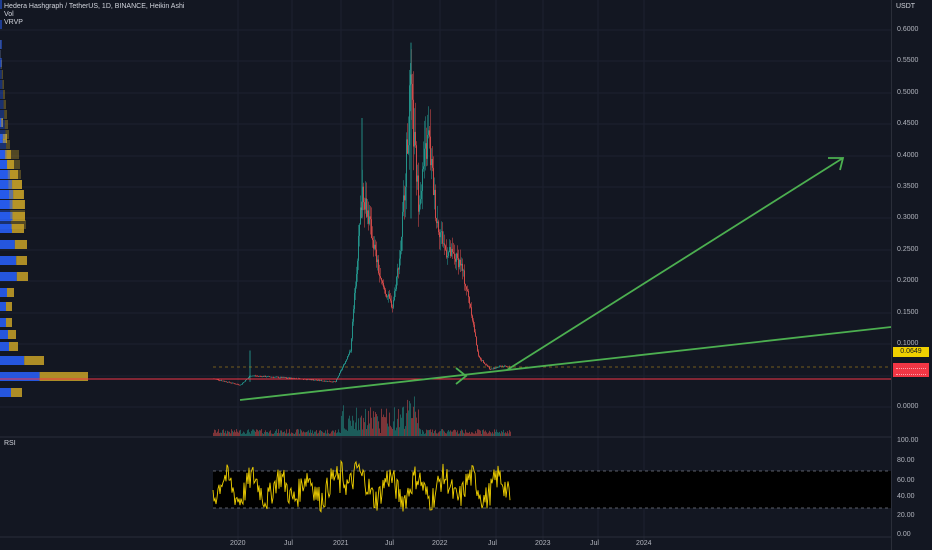 The image size is (932, 550). I want to click on time-tick-label: 2020, so click(238, 543).